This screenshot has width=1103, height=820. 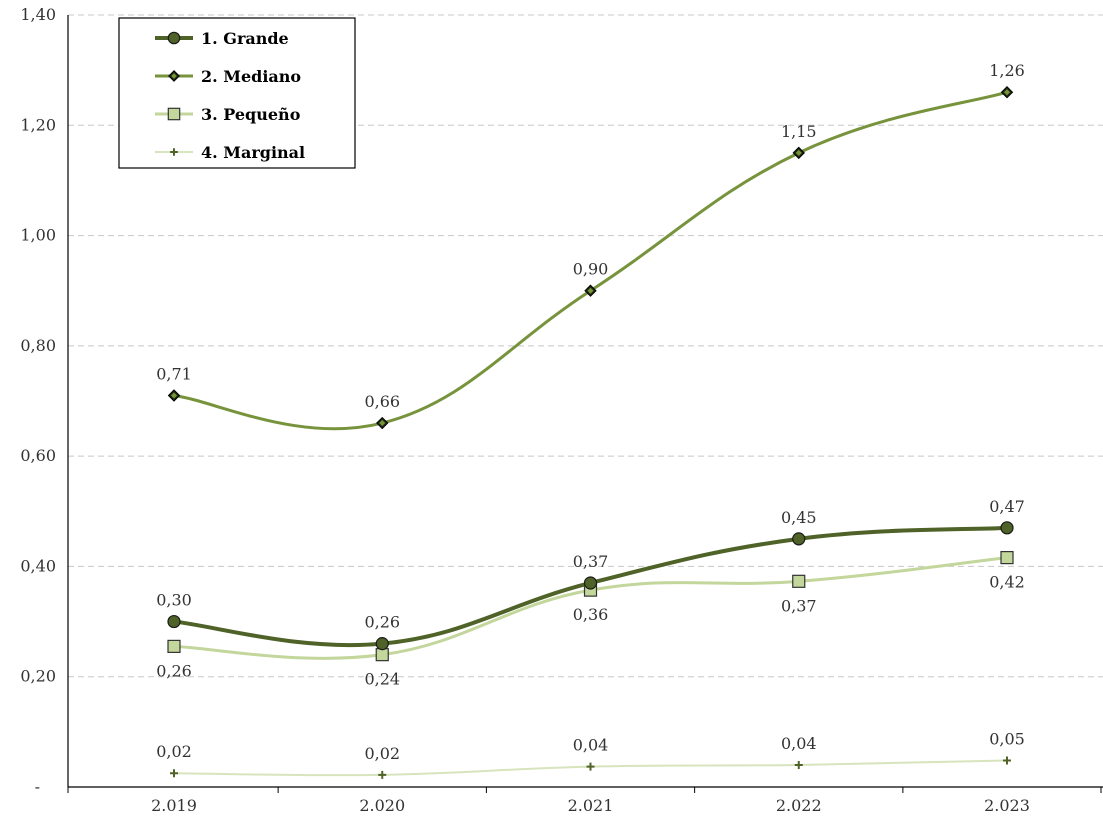 I want to click on legend-item: 2. Mediano, so click(x=228, y=76).